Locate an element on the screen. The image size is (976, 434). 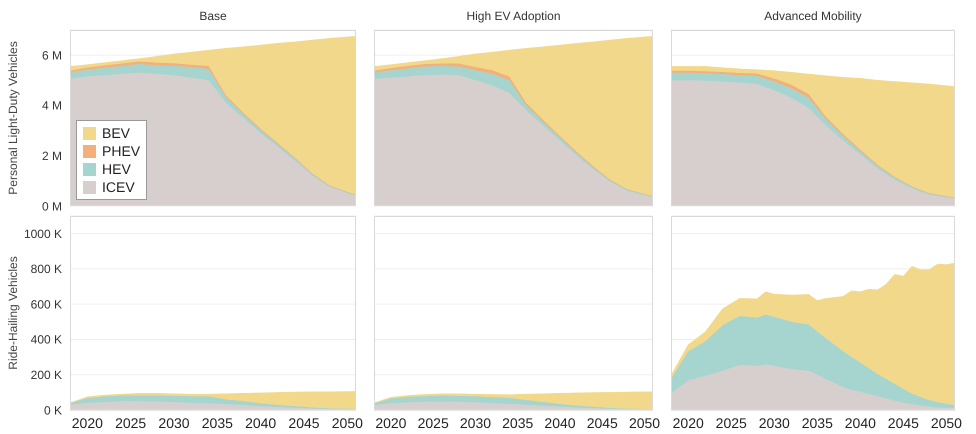
legend-label: ICEV is located at coordinates (118, 187).